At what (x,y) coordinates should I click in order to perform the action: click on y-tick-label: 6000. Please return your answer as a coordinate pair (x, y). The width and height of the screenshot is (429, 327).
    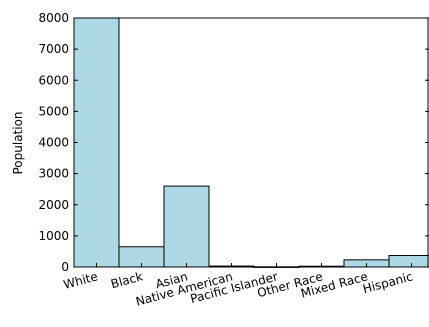
    Looking at the image, I should click on (53, 80).